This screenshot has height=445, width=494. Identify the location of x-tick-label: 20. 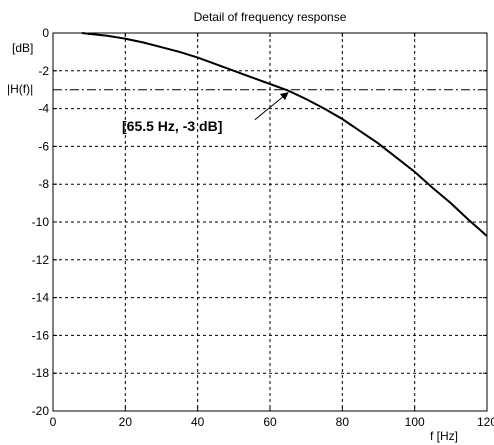
(126, 422).